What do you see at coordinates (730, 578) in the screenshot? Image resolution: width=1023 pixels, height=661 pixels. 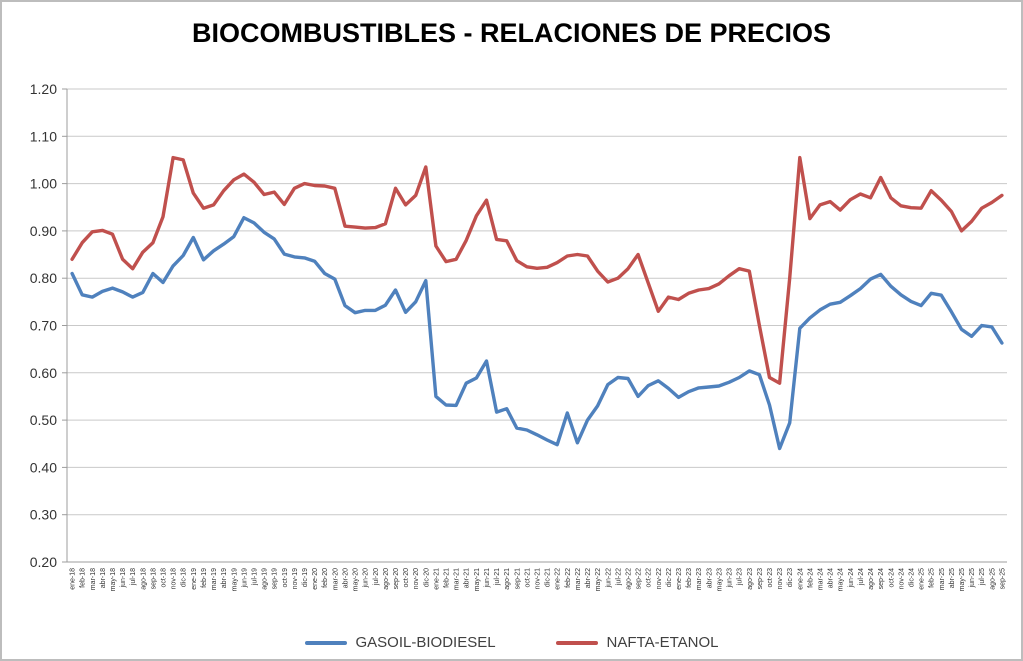 I see `x-axis-label: jun-23` at bounding box center [730, 578].